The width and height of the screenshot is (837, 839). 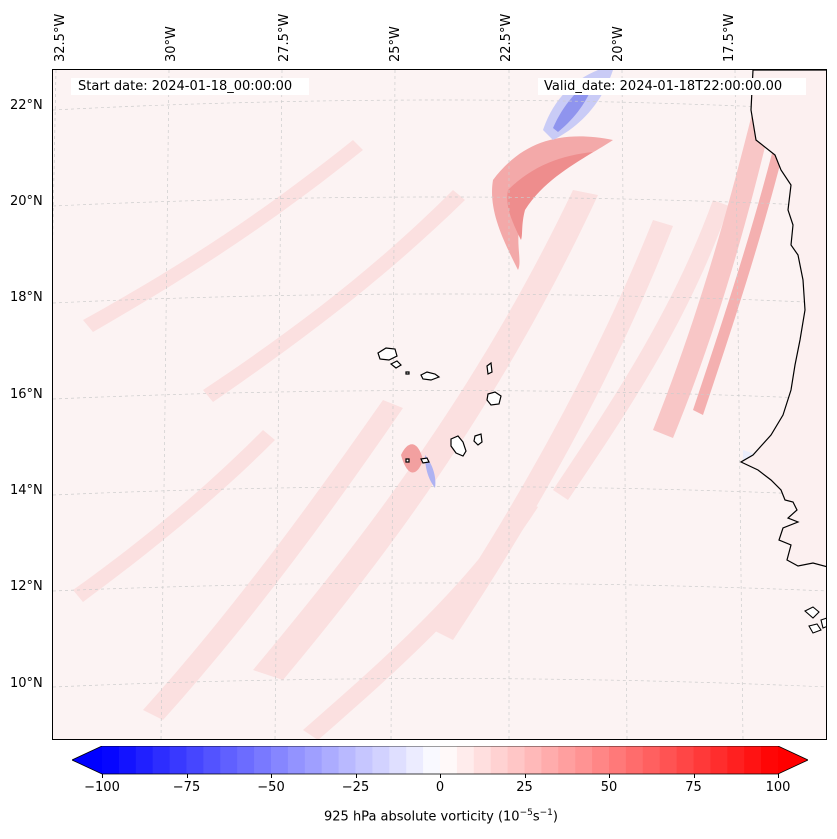 What do you see at coordinates (494, 398) in the screenshot?
I see `island-boa-vista` at bounding box center [494, 398].